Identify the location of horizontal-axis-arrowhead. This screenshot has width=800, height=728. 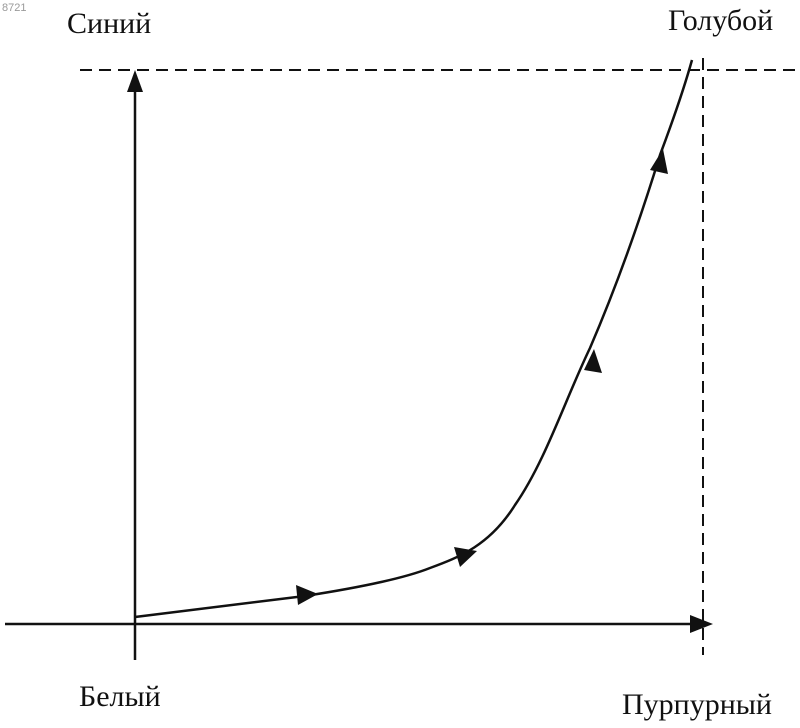
(701, 624).